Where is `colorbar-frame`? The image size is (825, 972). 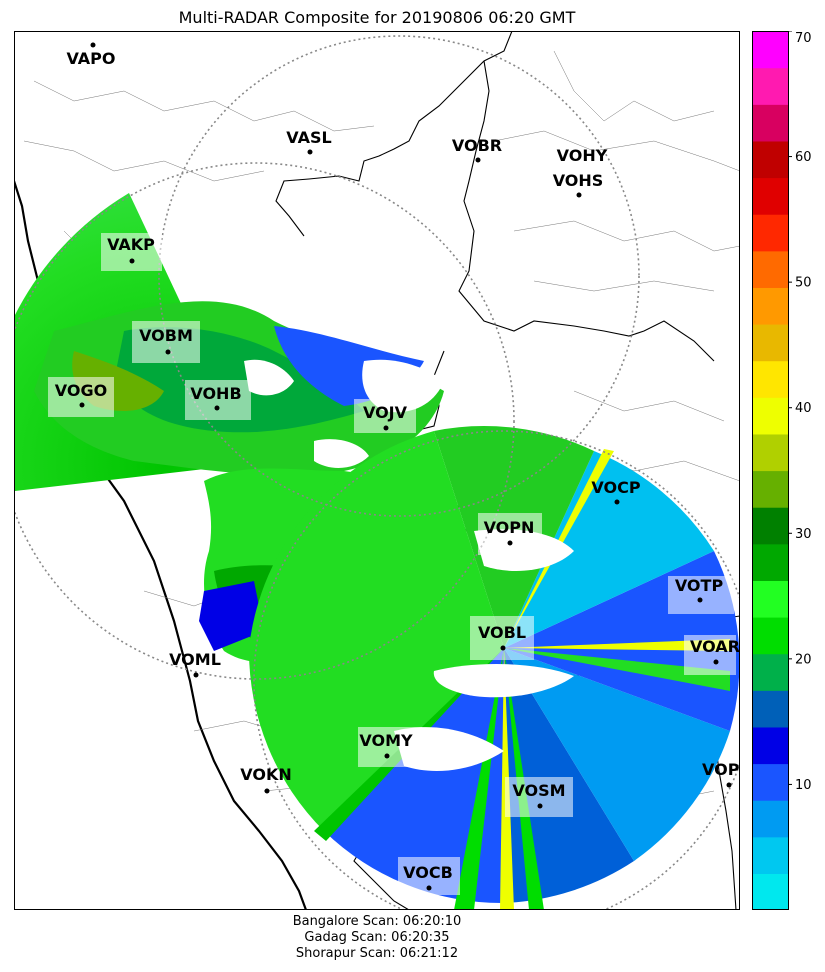
colorbar-frame is located at coordinates (770, 470).